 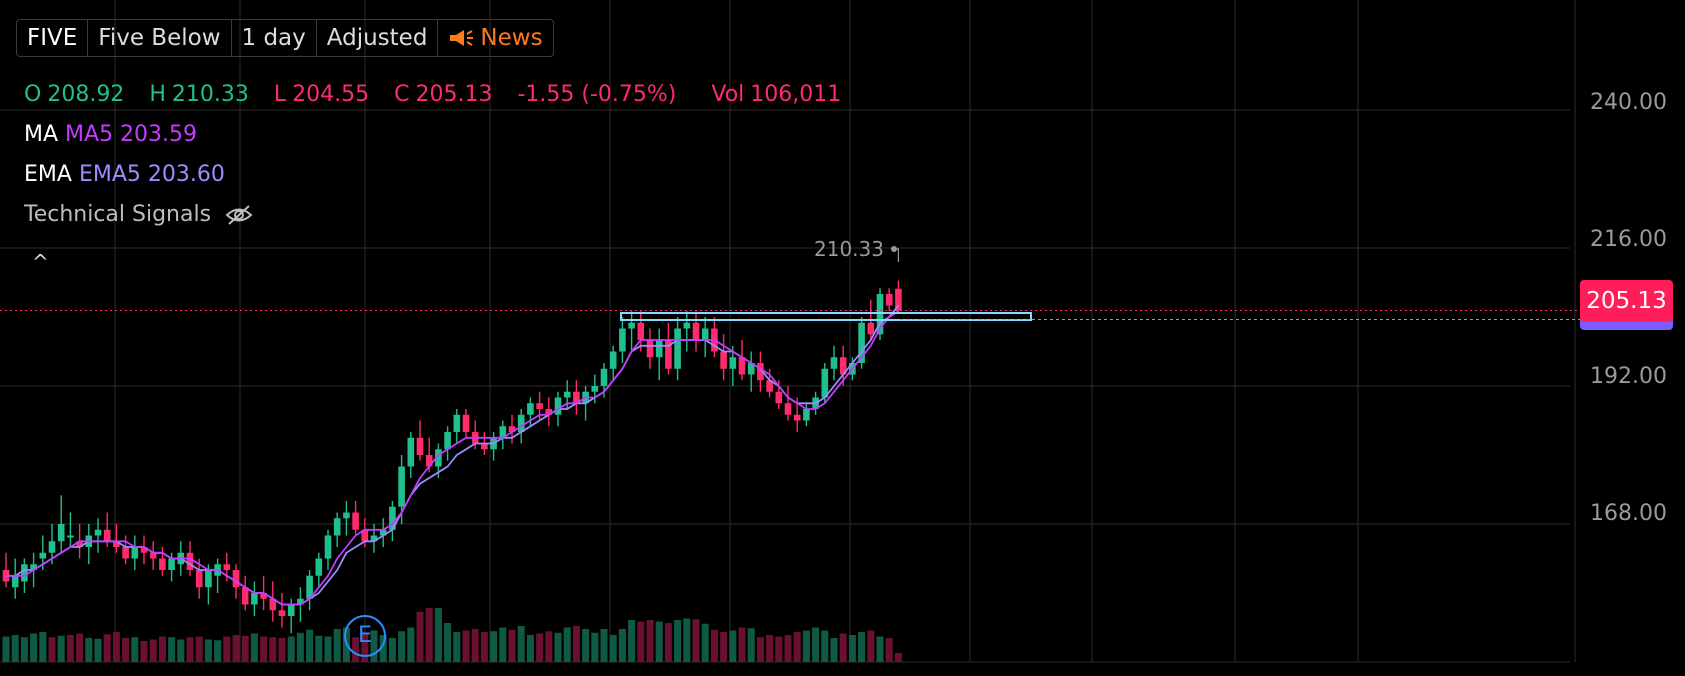 I want to click on low-label: L, so click(x=280, y=94).